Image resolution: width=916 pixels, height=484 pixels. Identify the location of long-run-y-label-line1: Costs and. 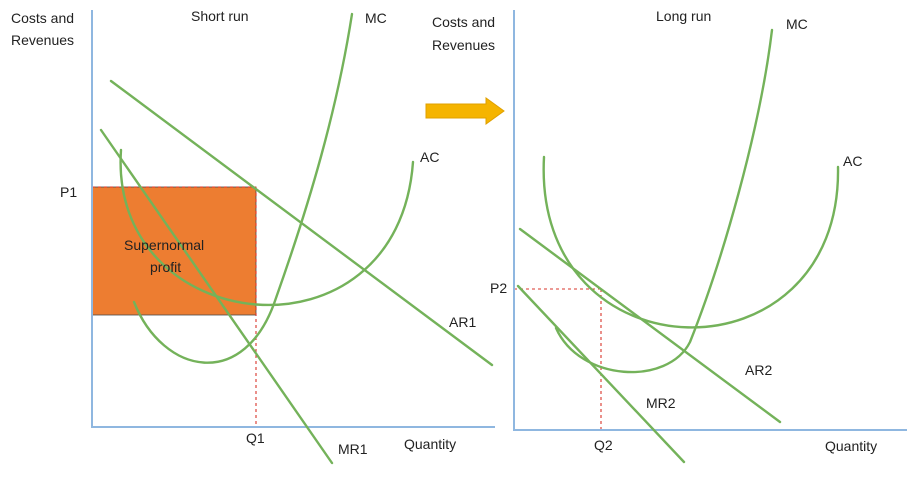
(463, 22).